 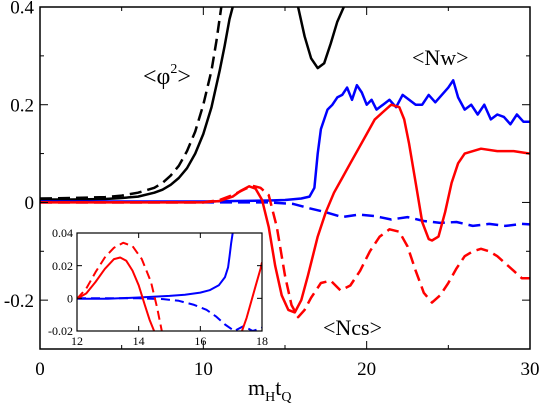 I want to click on x-tick-label: 30, so click(x=530, y=369).